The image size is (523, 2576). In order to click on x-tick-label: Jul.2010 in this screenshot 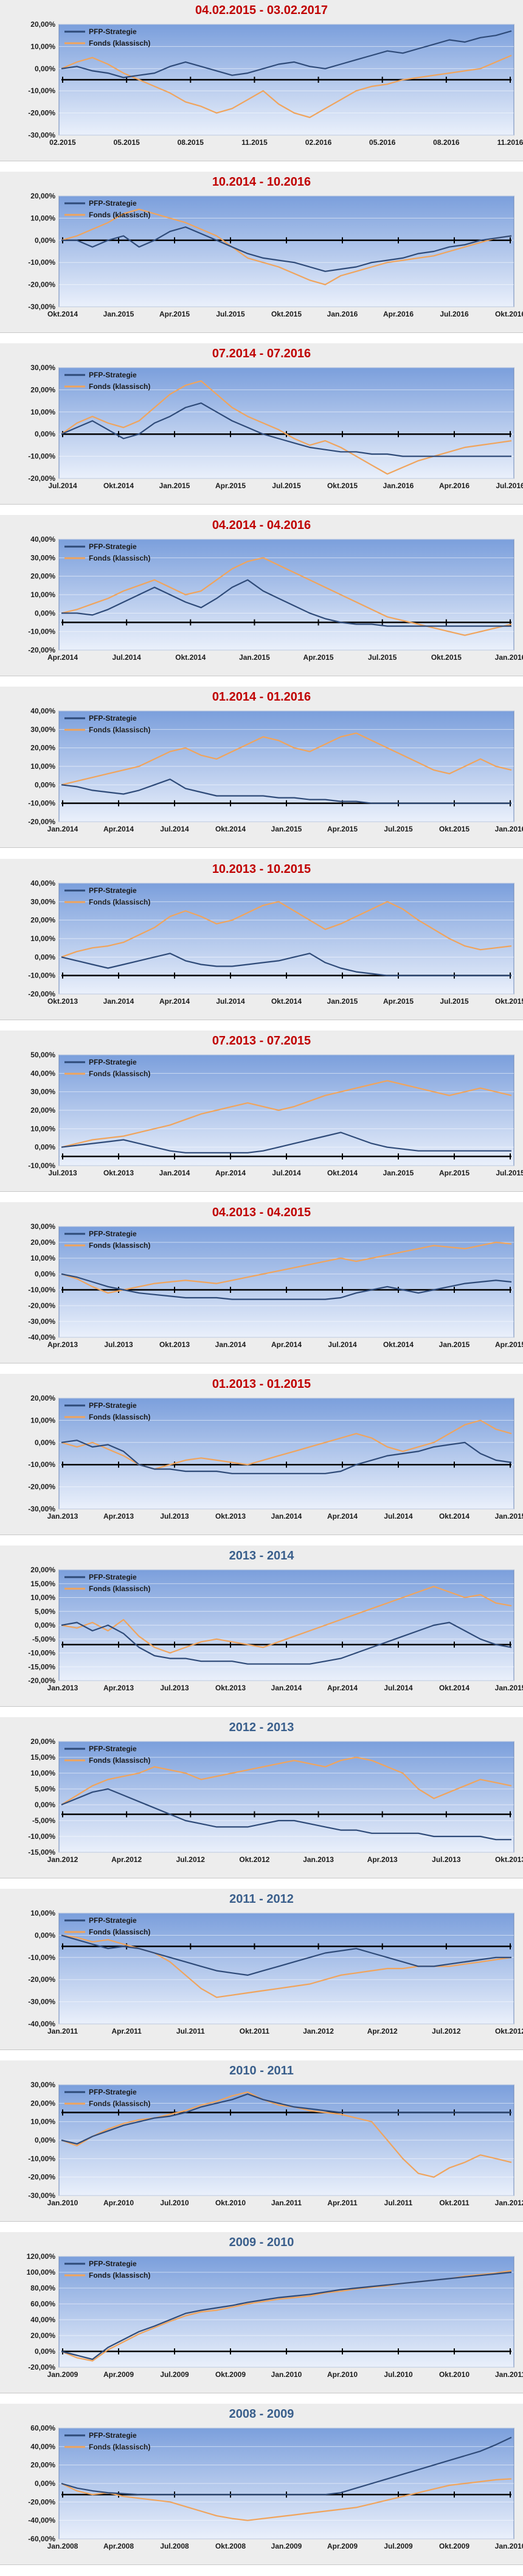, I will do `click(175, 2203)`.